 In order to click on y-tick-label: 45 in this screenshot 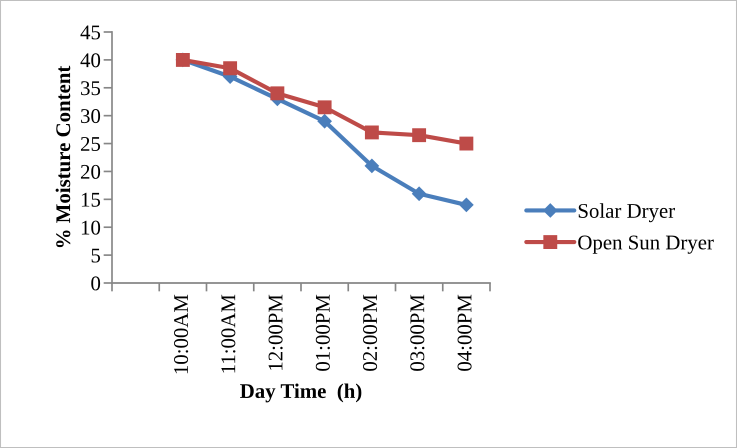, I will do `click(90, 33)`.